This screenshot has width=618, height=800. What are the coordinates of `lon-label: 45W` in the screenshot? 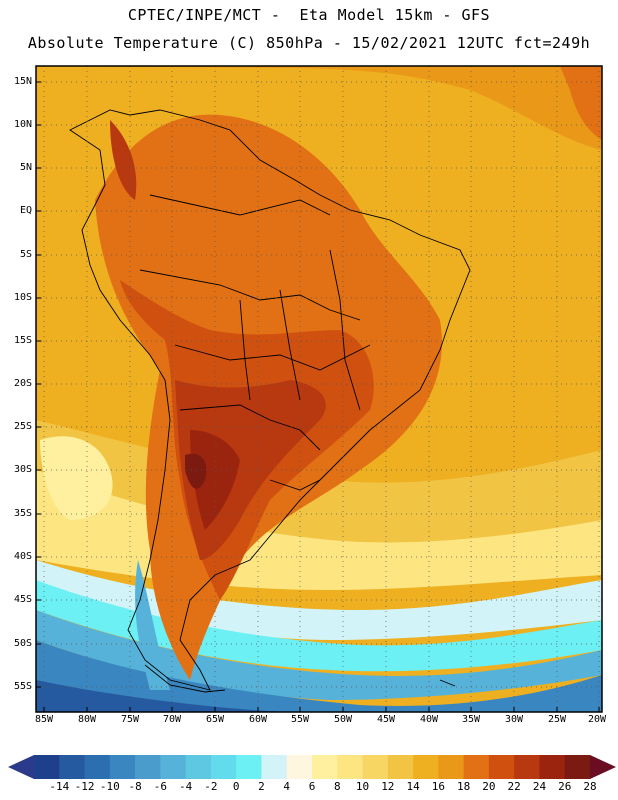 It's located at (386, 719).